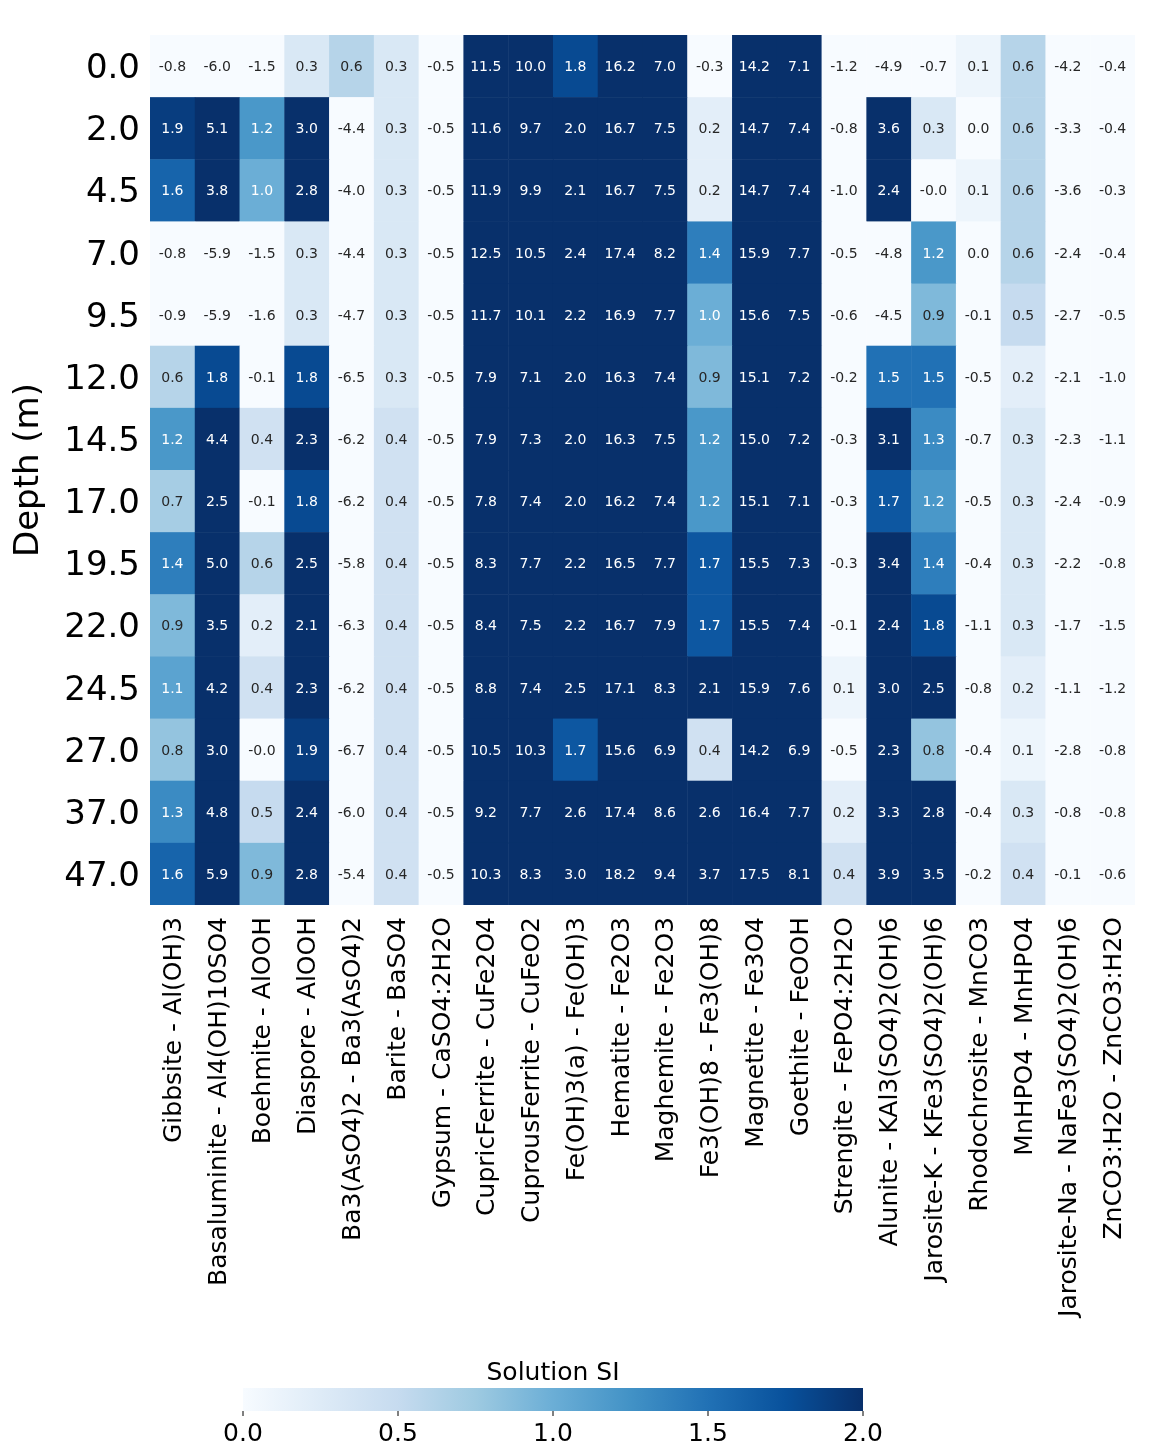  What do you see at coordinates (709, 501) in the screenshot?
I see `data-label: 1.2` at bounding box center [709, 501].